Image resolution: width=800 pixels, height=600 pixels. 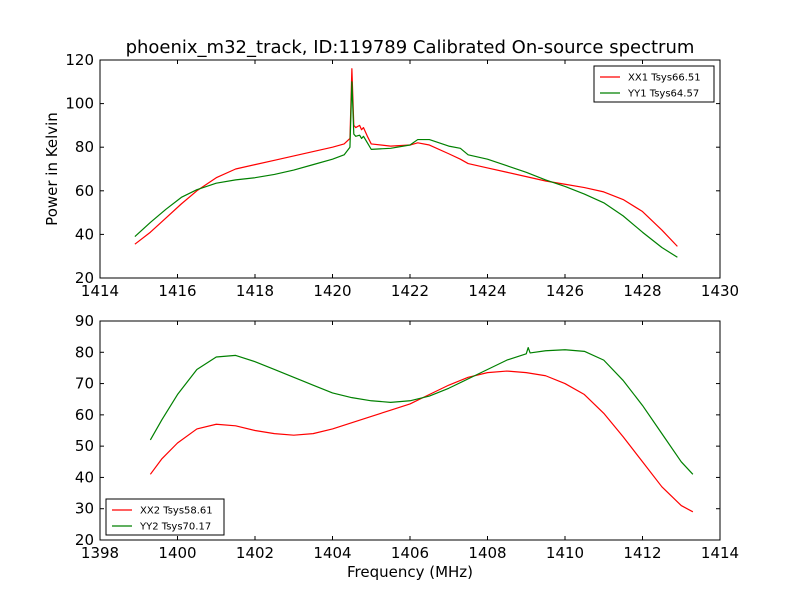 I want to click on legend-label-2: YY1 Tsys64.57, so click(x=663, y=94).